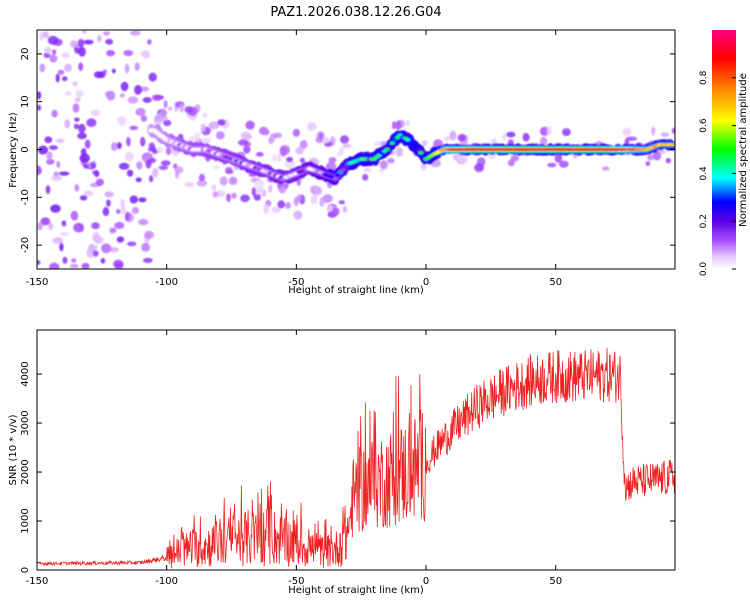 The image size is (750, 600). What do you see at coordinates (25, 373) in the screenshot?
I see `snr-y-tick-label: 4000` at bounding box center [25, 373].